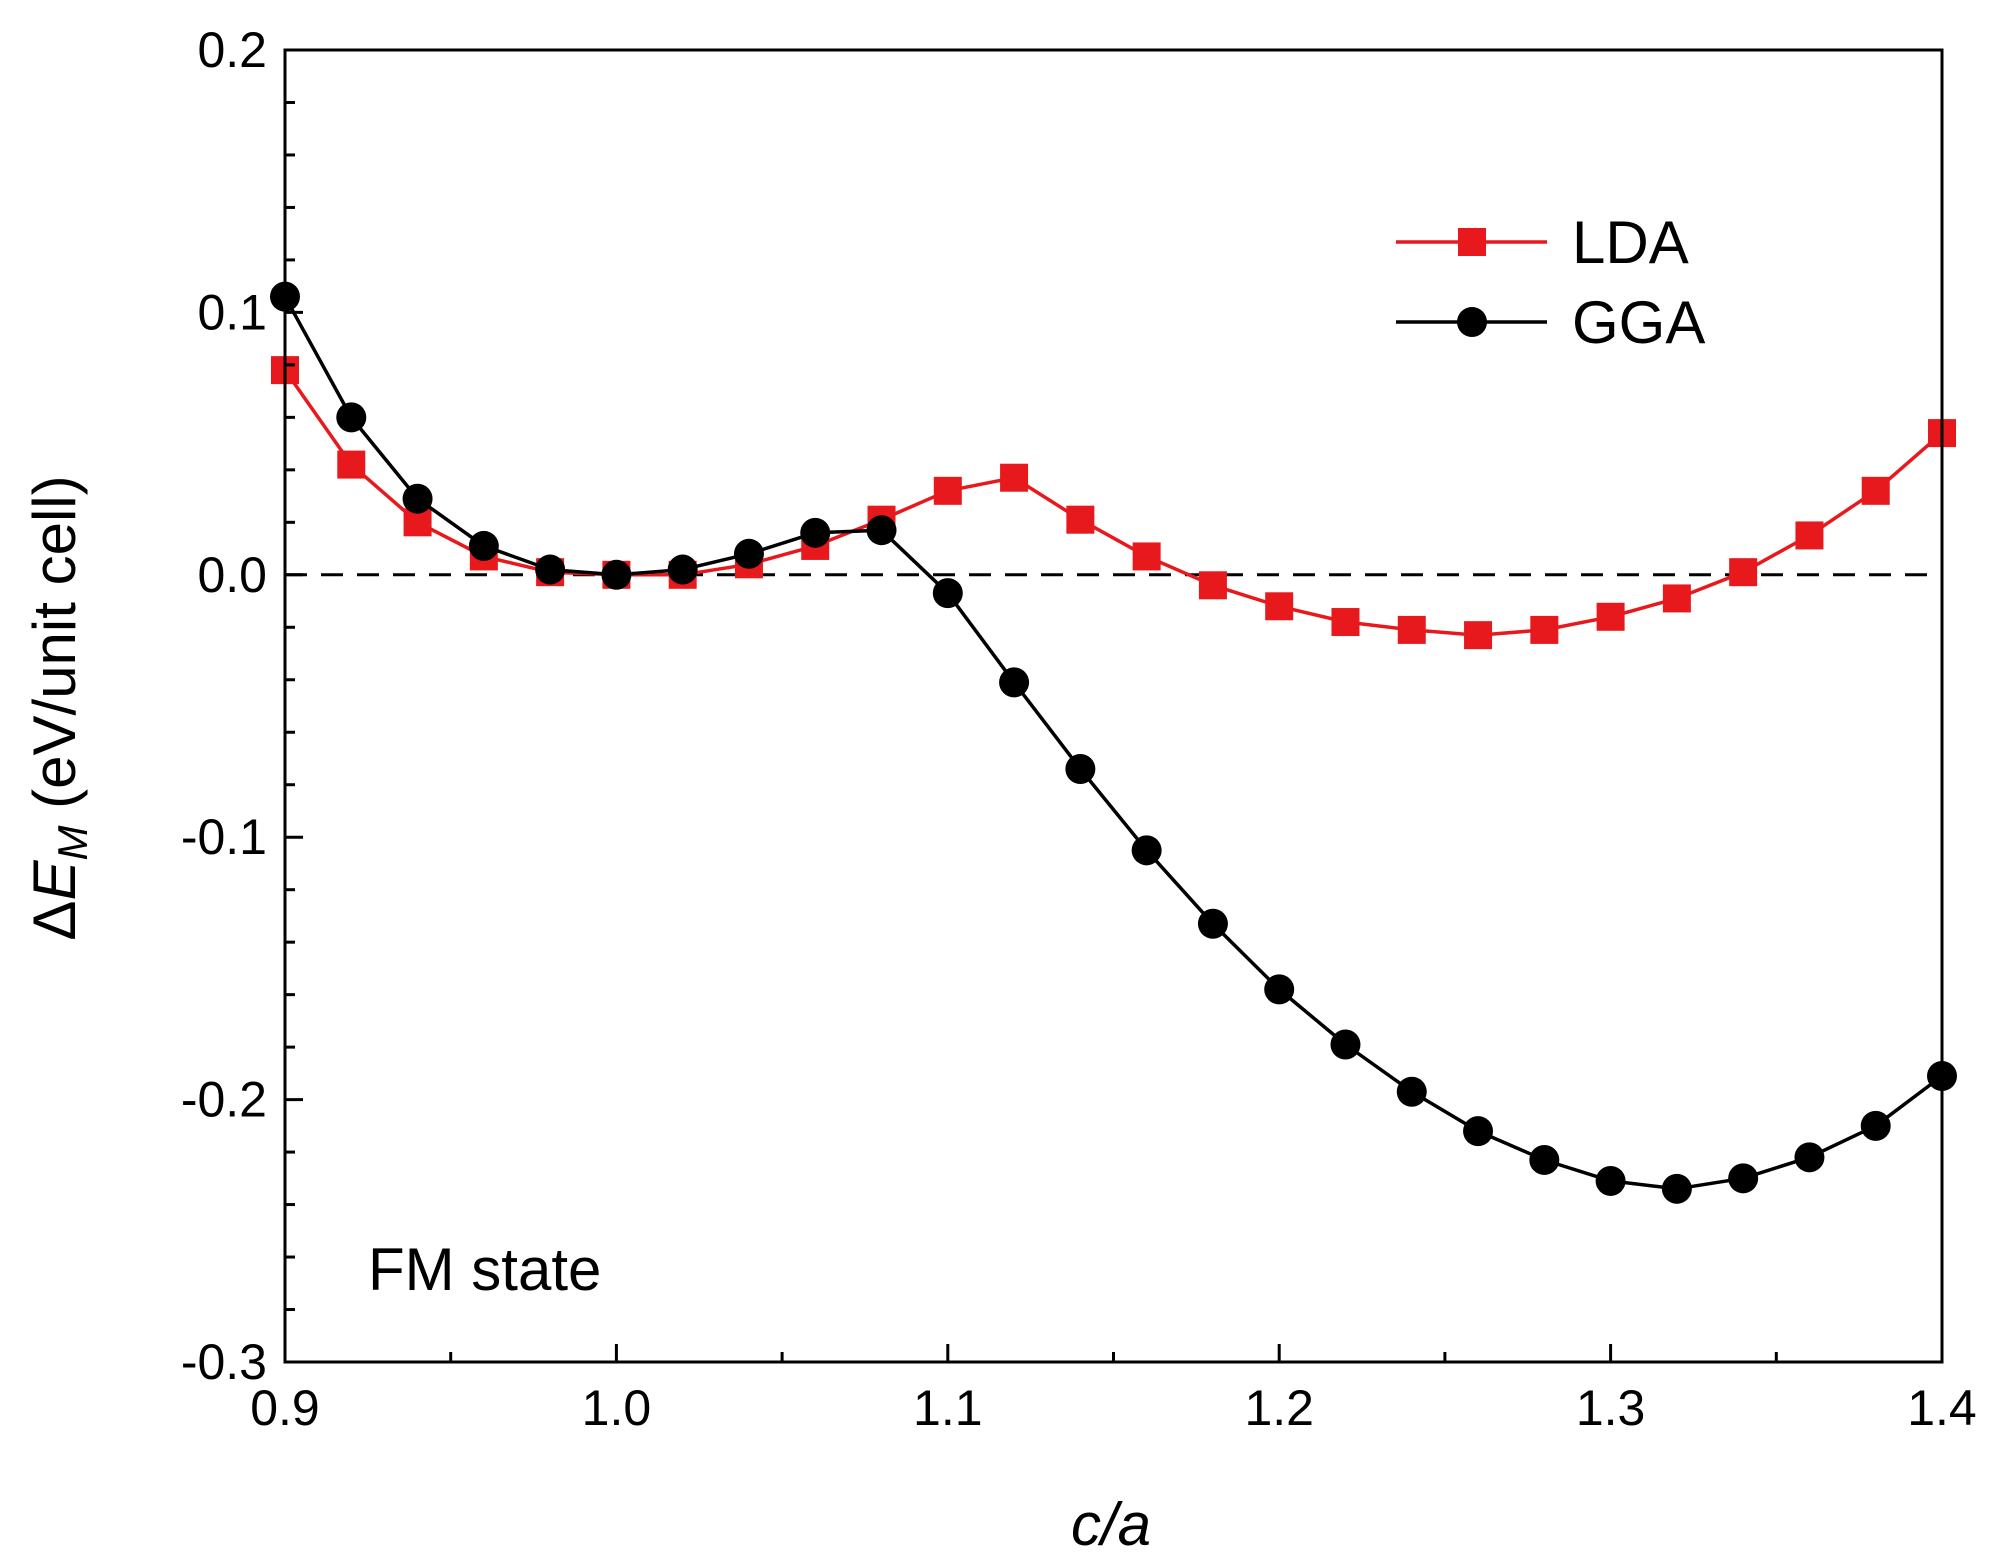 The image size is (2000, 1563). Describe the element at coordinates (948, 1408) in the screenshot. I see `x-tick-label: 1.1` at that location.